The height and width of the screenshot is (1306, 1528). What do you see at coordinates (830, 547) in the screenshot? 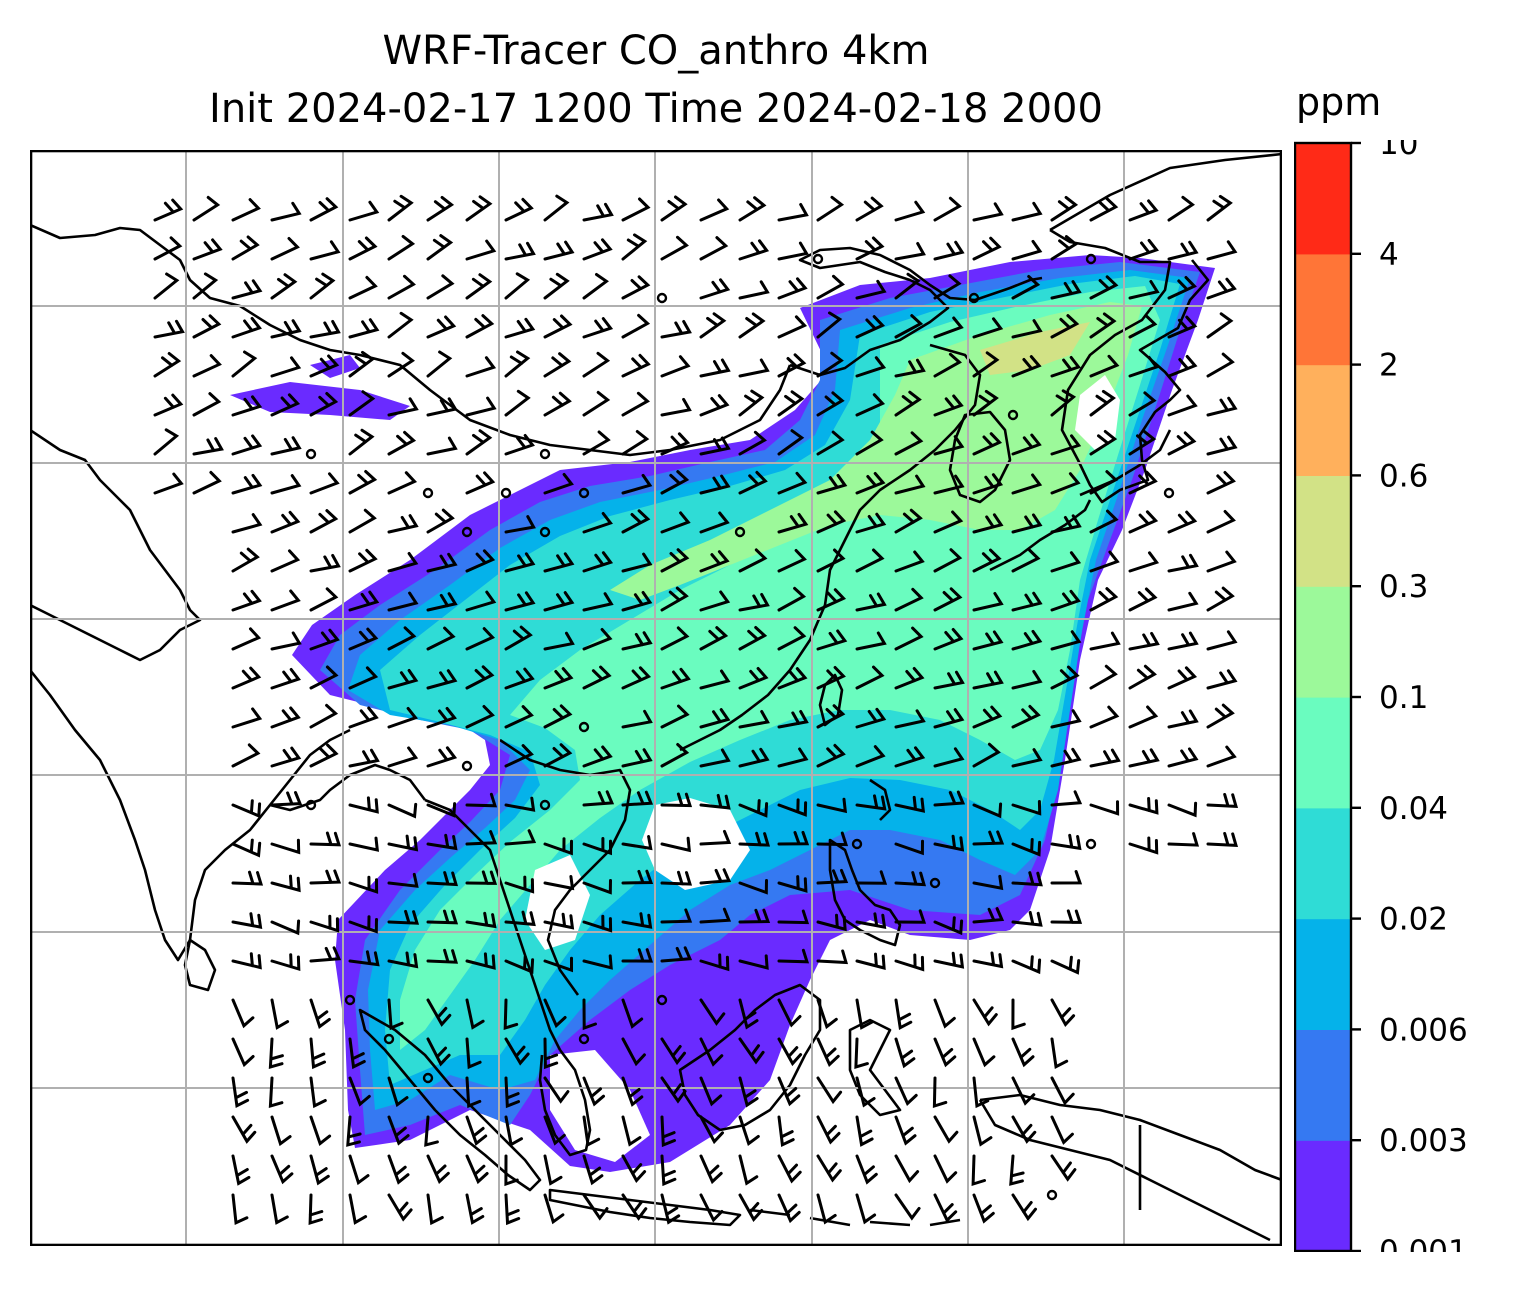
I see `coastline-china-east` at bounding box center [830, 547].